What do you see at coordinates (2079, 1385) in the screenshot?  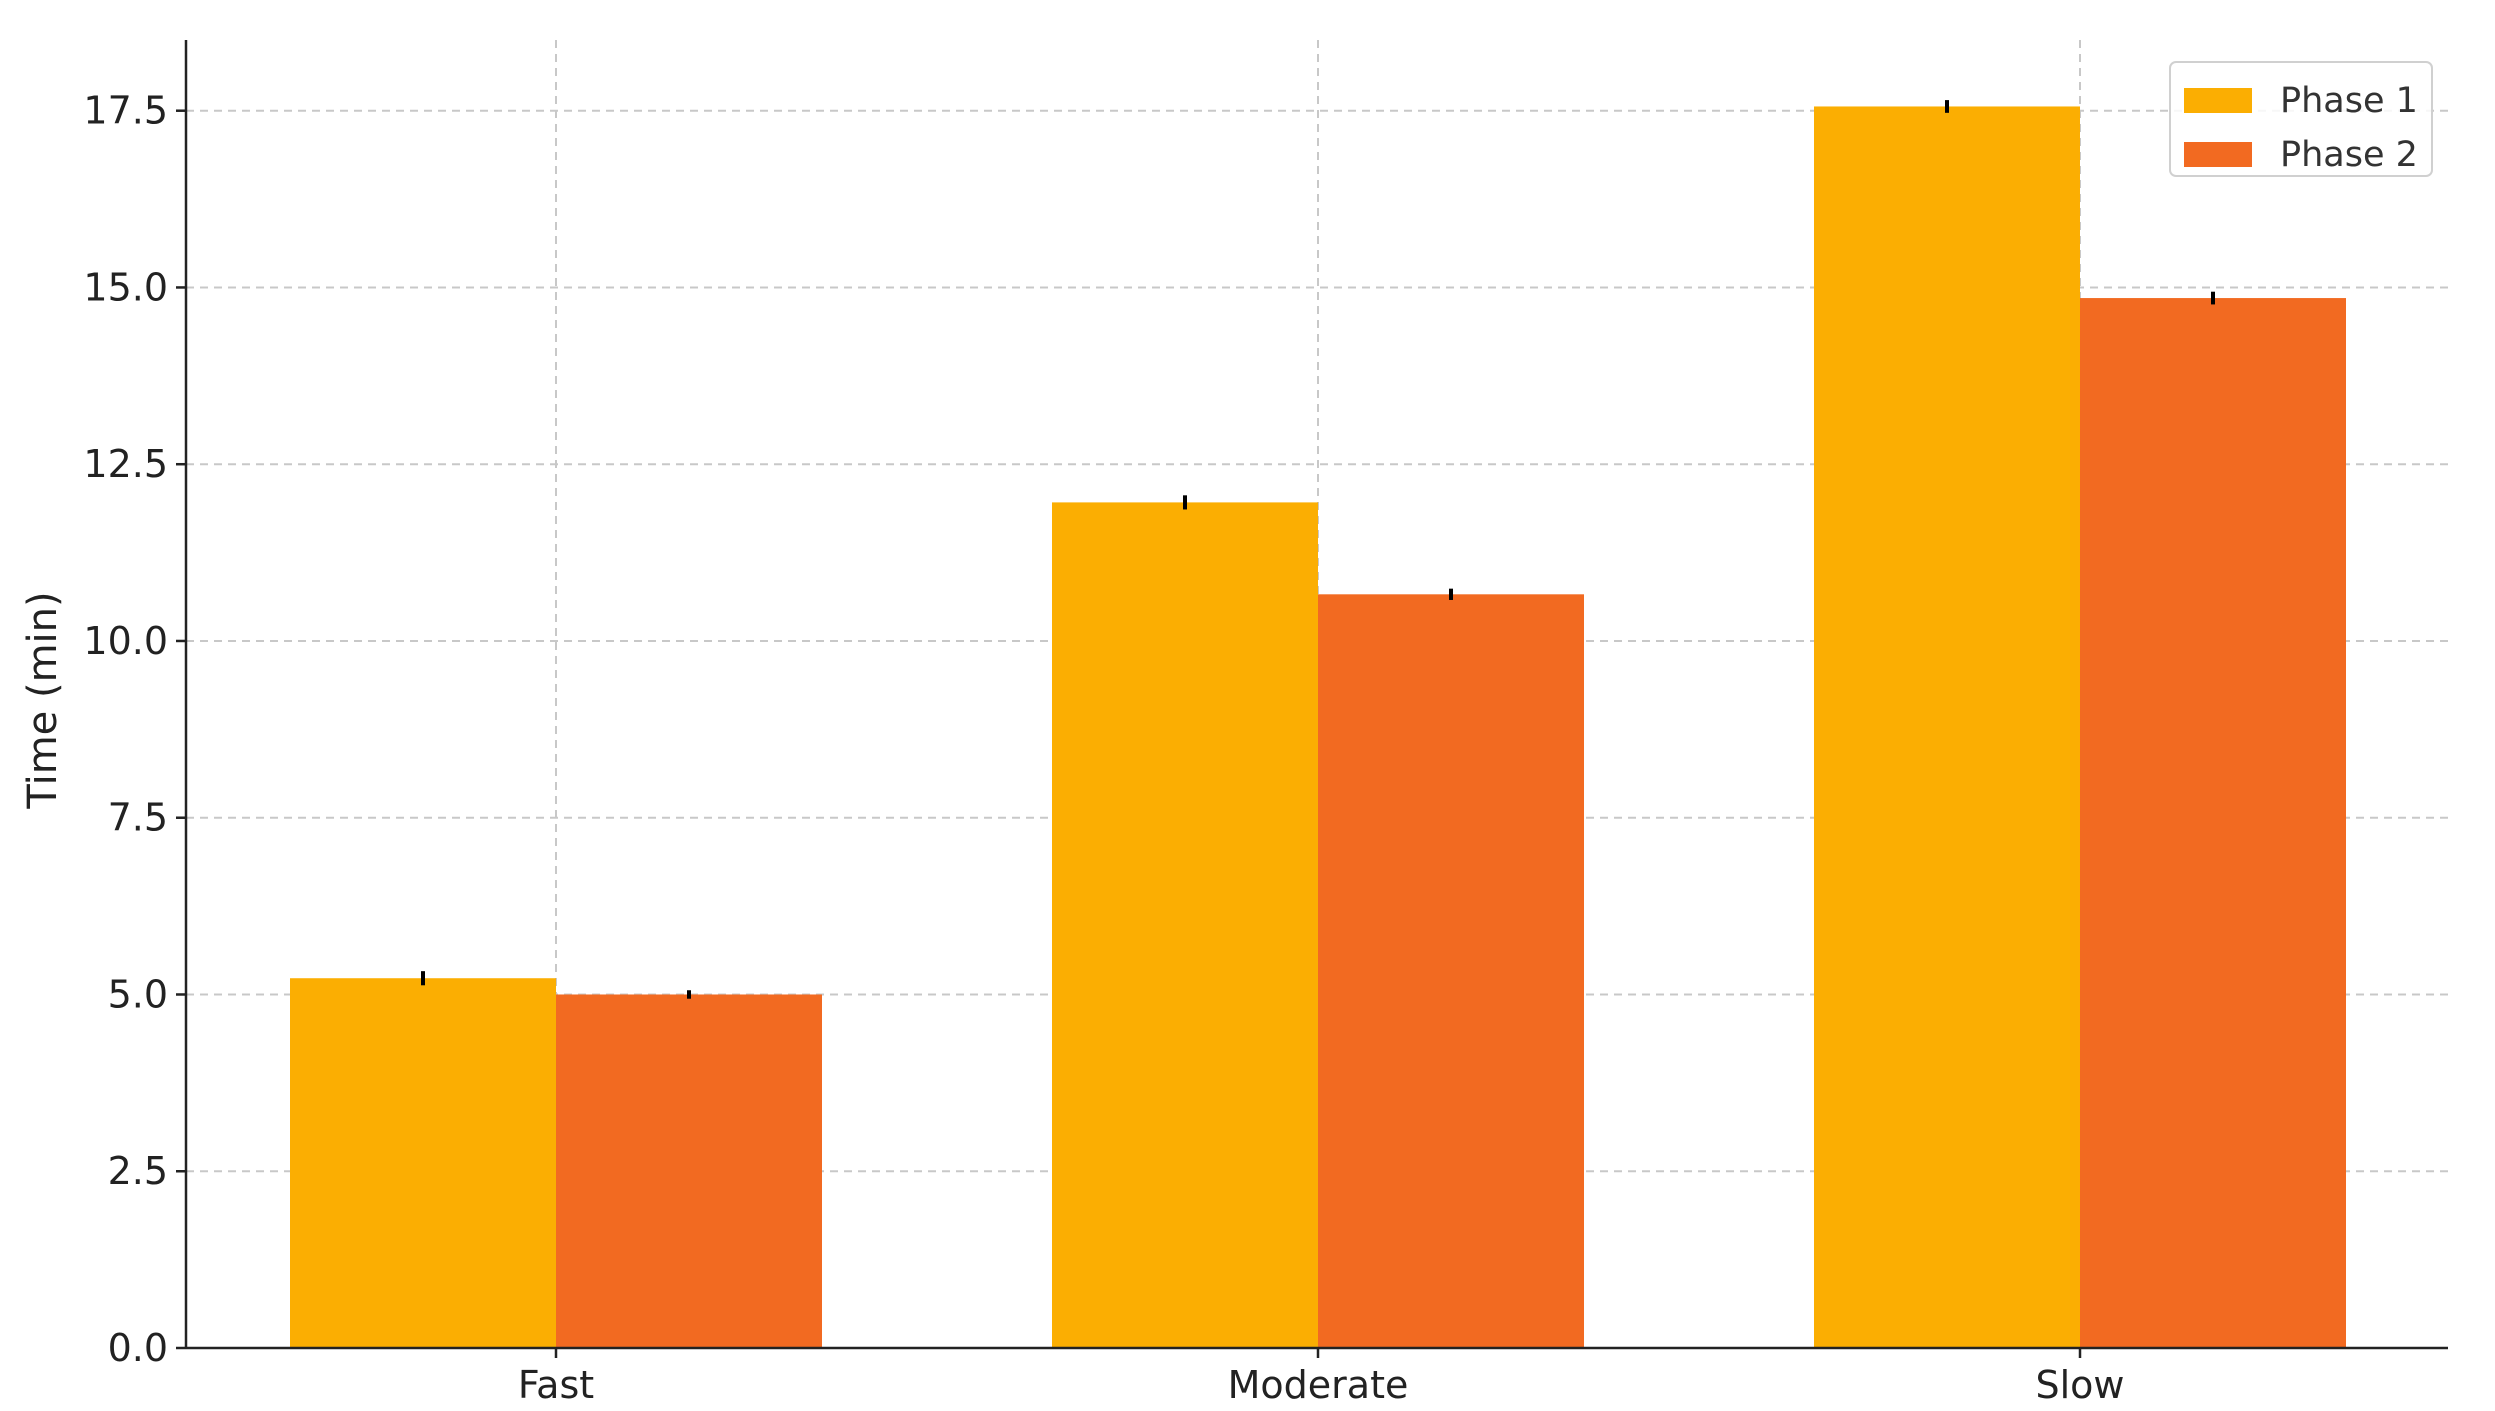 I see `x-tick-label-slow: Slow` at bounding box center [2079, 1385].